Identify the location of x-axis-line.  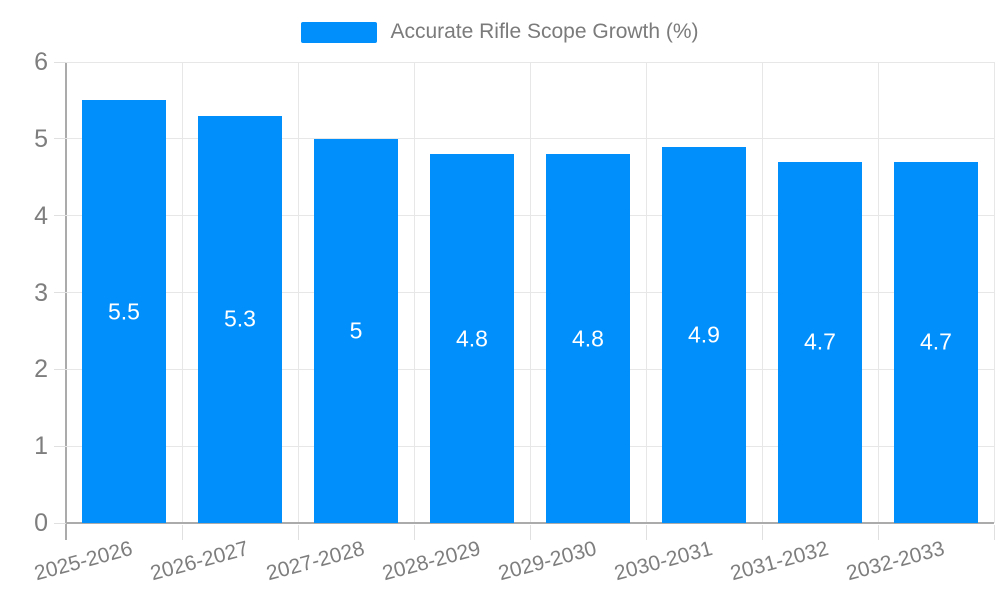
(530, 523).